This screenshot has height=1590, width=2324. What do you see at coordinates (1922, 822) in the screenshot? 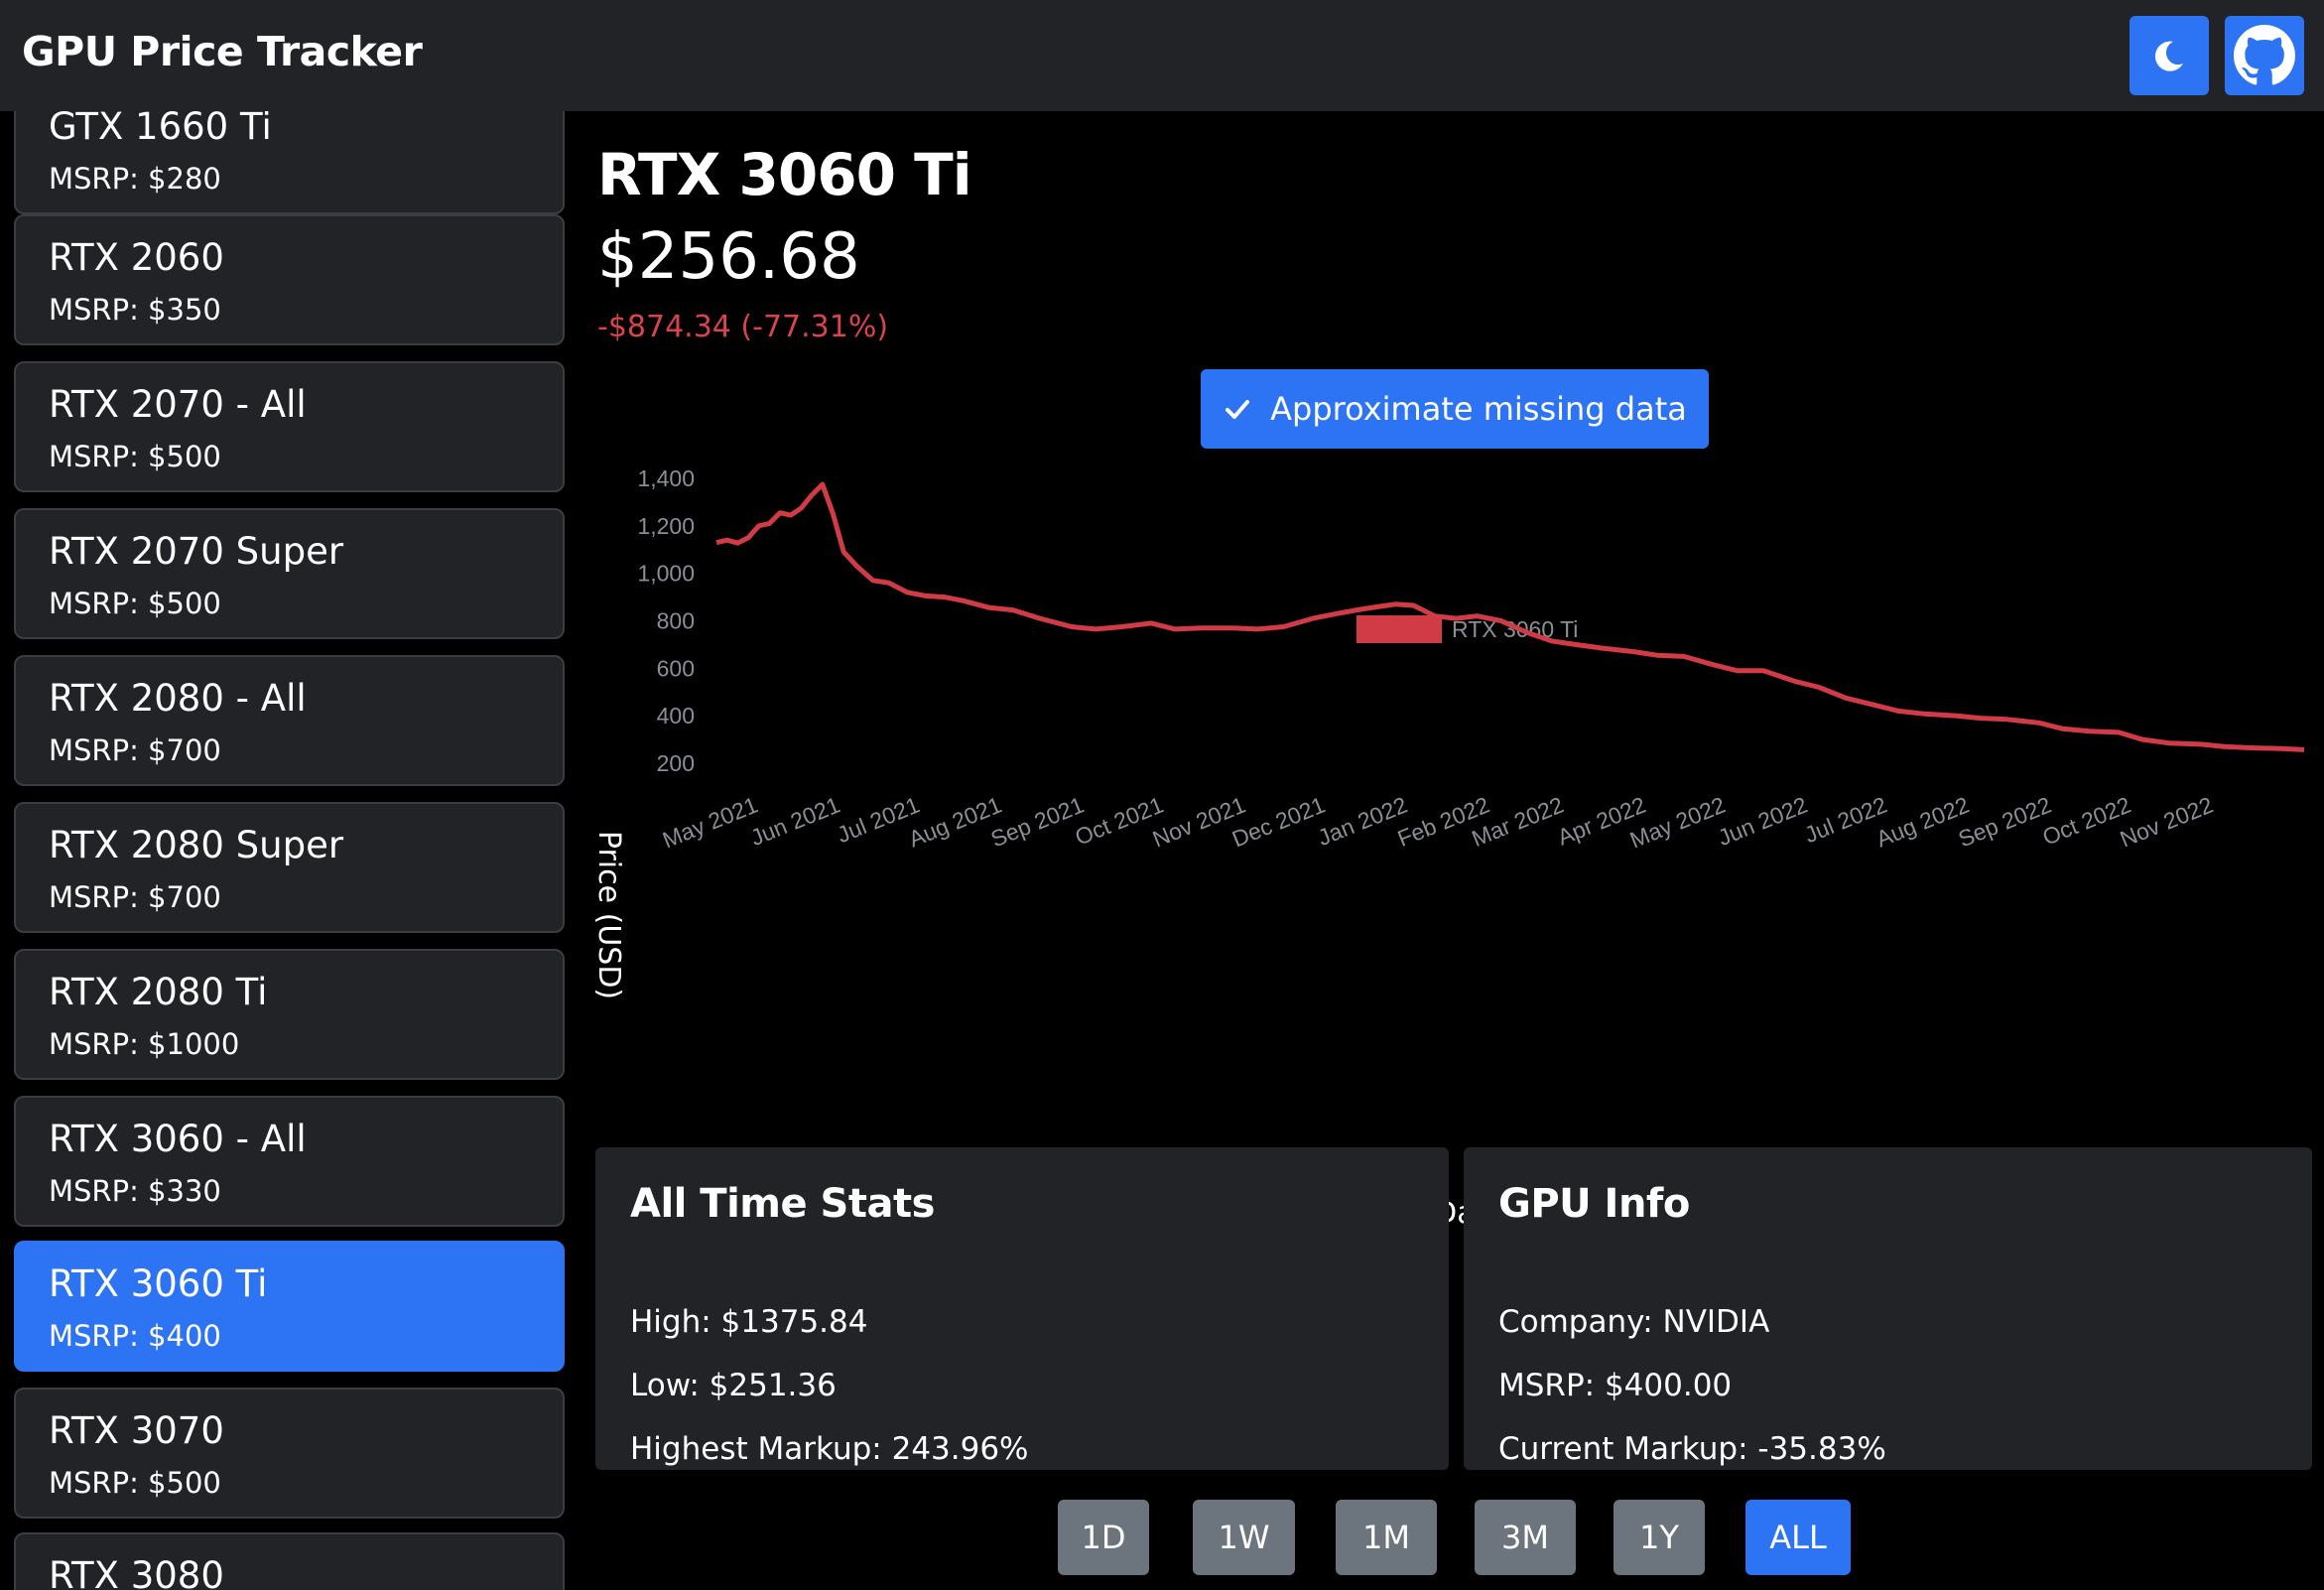
I see `x-tick-label: Aug 2022` at bounding box center [1922, 822].